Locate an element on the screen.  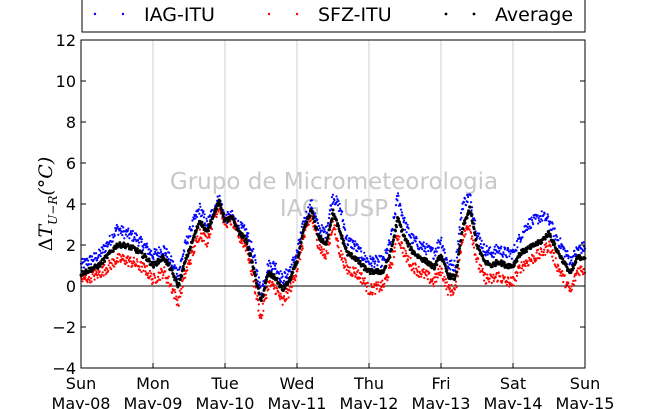
ytick-label-7: −2 is located at coordinates (64, 327).